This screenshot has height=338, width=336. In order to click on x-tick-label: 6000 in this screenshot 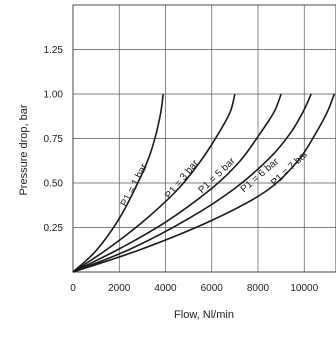, I will do `click(212, 288)`.